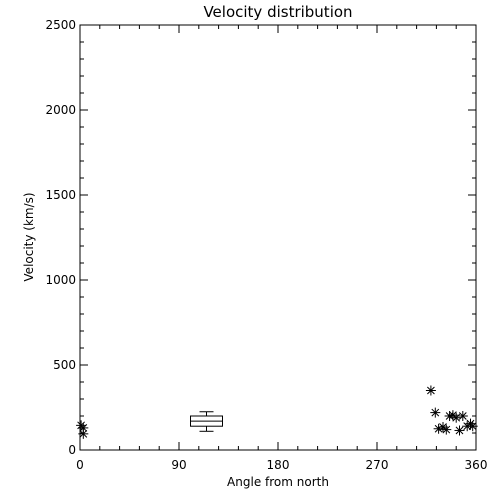  I want to click on x-tick-label: 90, so click(178, 465).